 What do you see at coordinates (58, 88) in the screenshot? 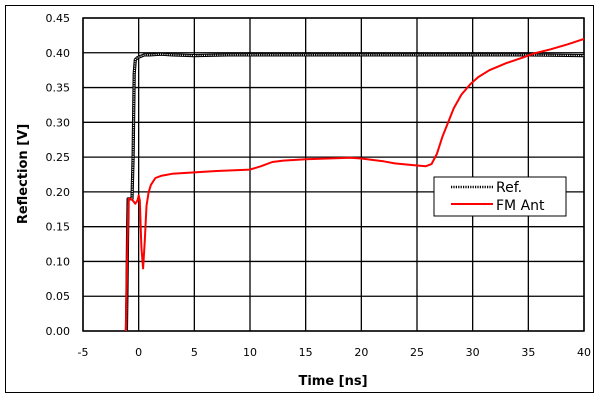
I see `y-tick-label: 0.35` at bounding box center [58, 88].